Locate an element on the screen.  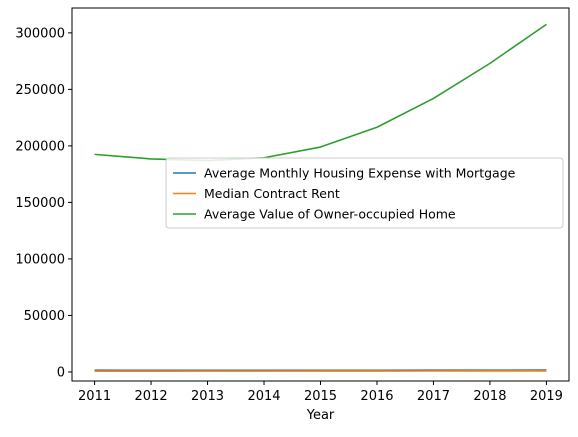
x-tick-label: 2012 is located at coordinates (151, 396).